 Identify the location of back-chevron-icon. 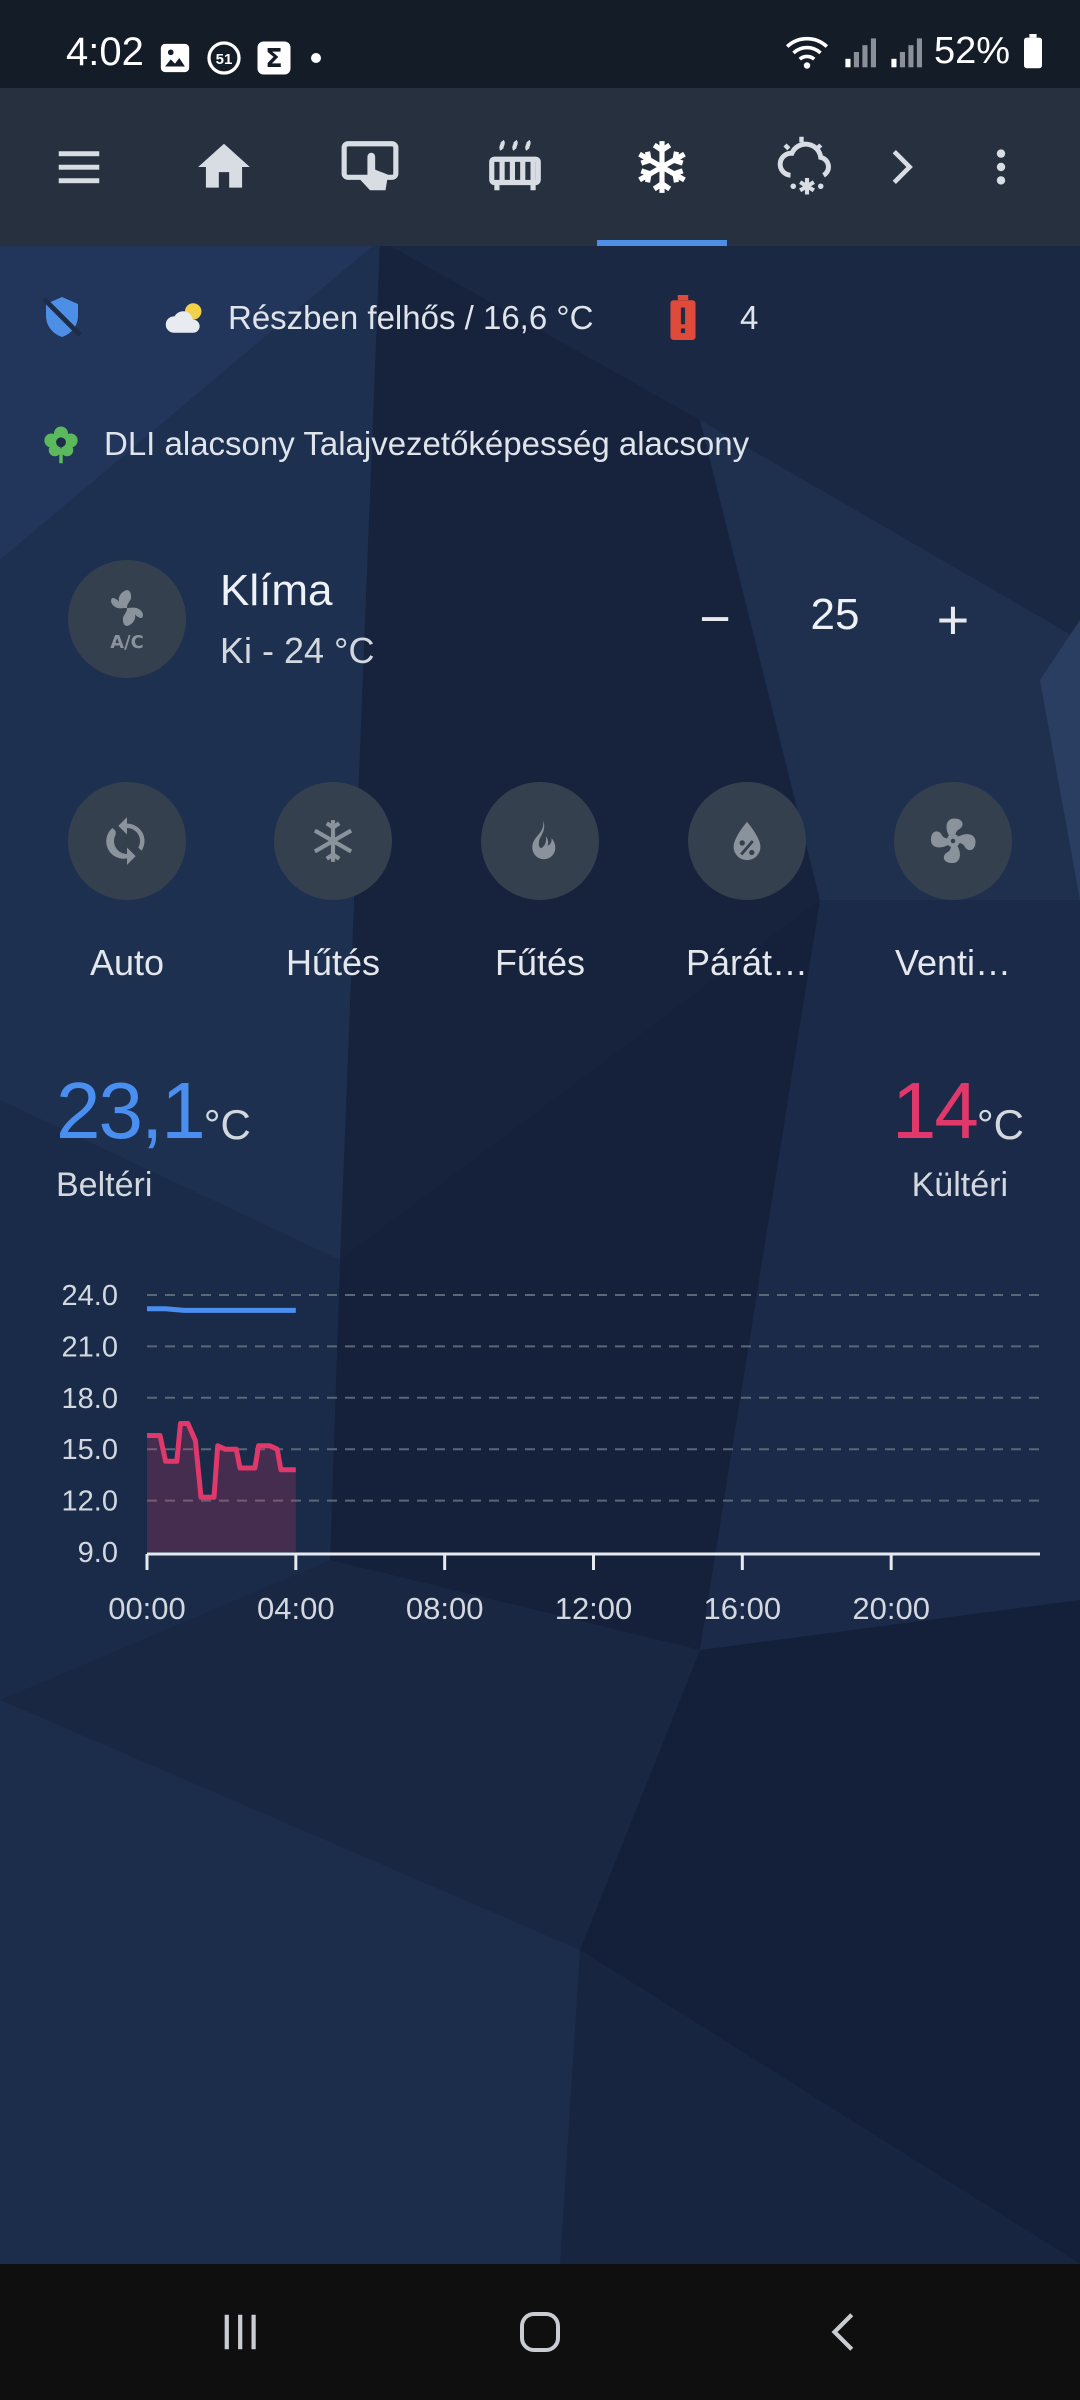
(842, 2332).